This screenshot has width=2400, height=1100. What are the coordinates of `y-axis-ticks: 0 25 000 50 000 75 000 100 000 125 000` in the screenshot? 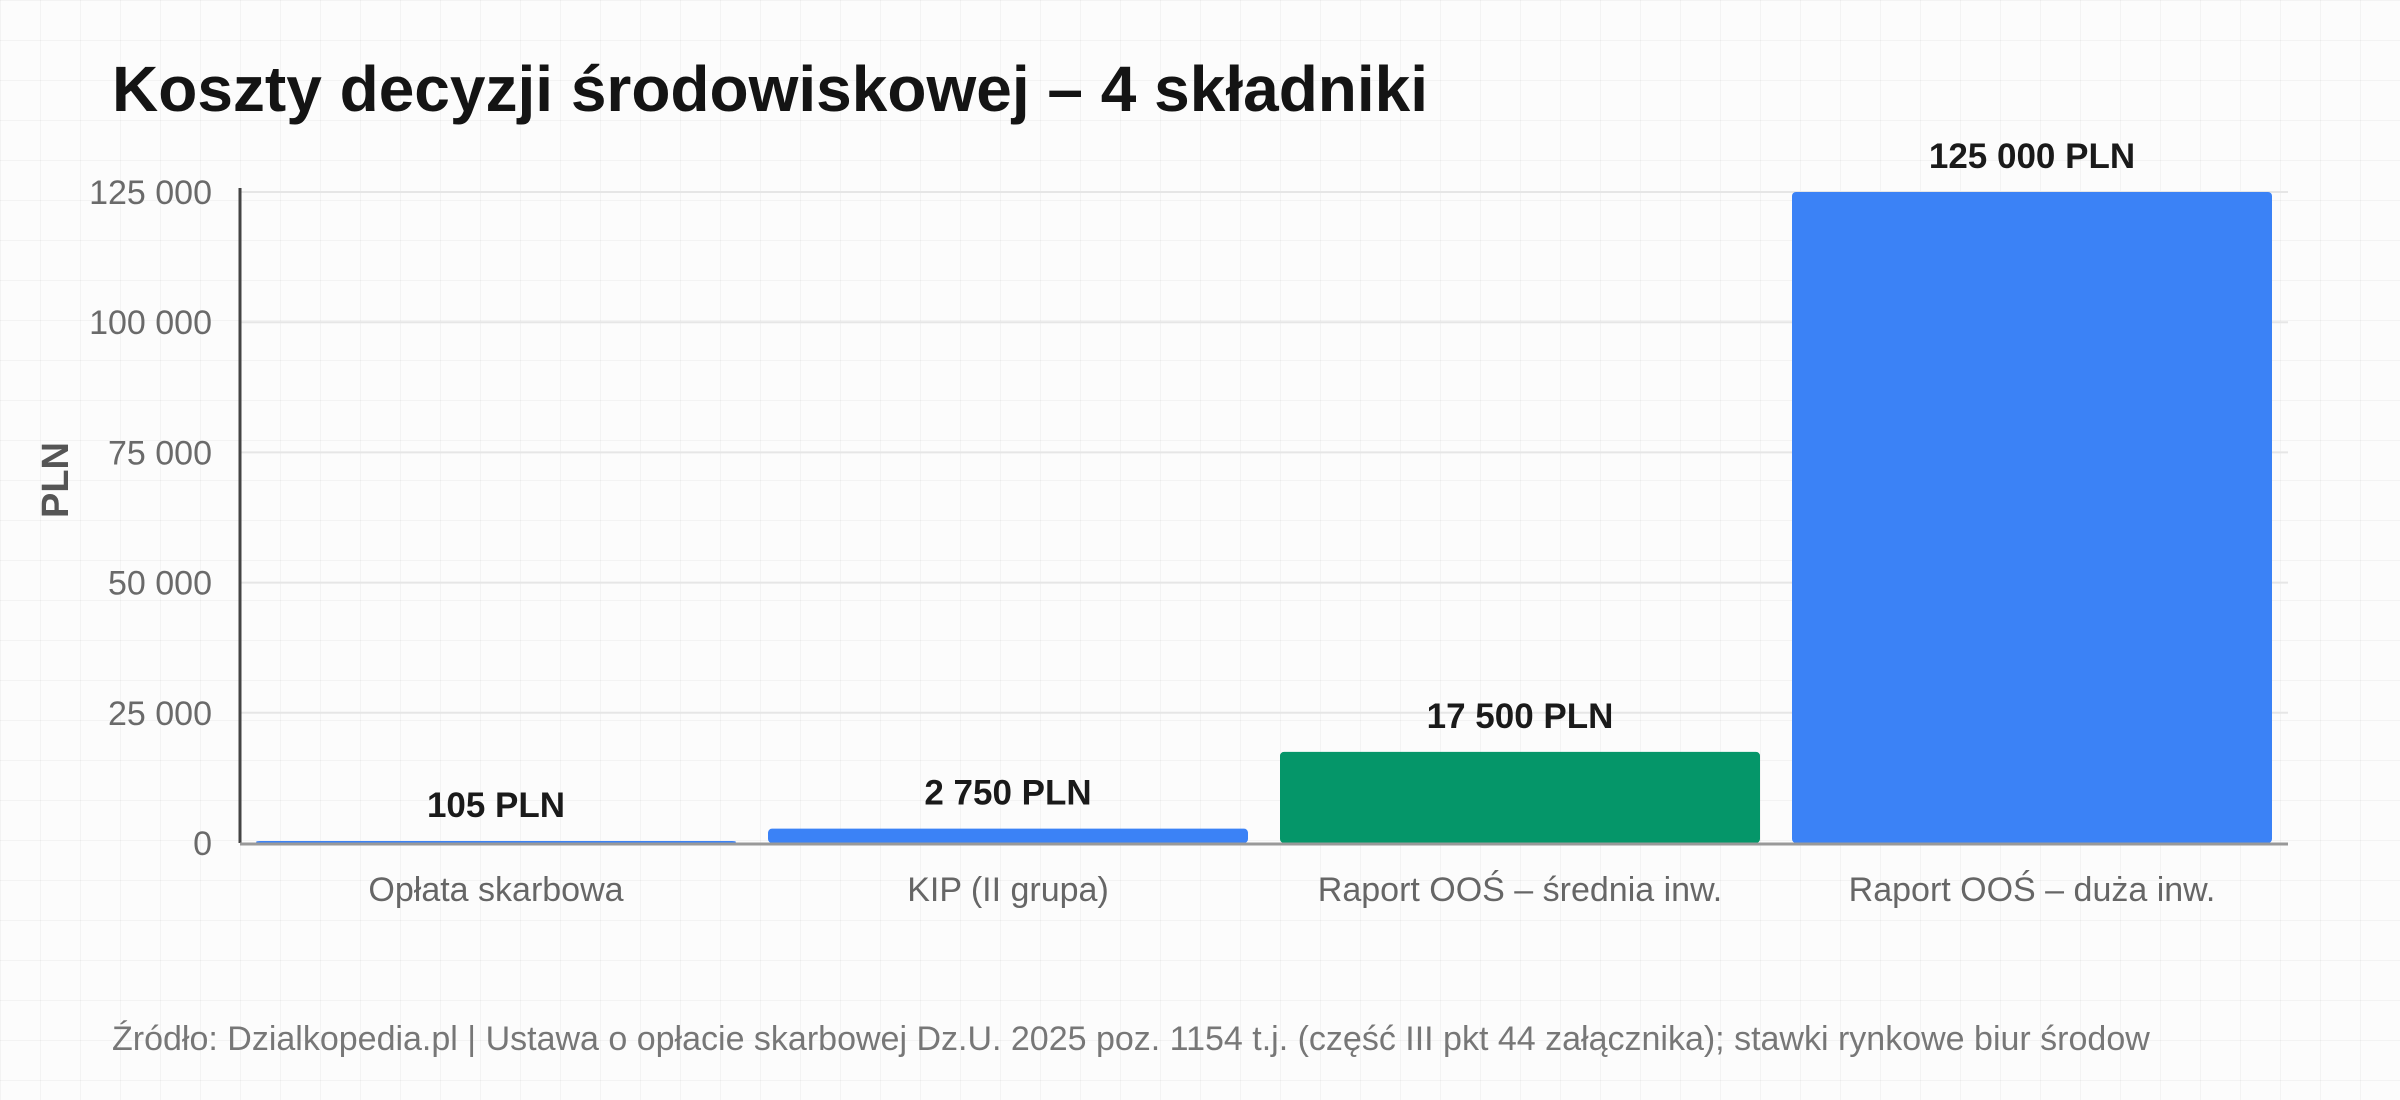 It's located at (150, 518).